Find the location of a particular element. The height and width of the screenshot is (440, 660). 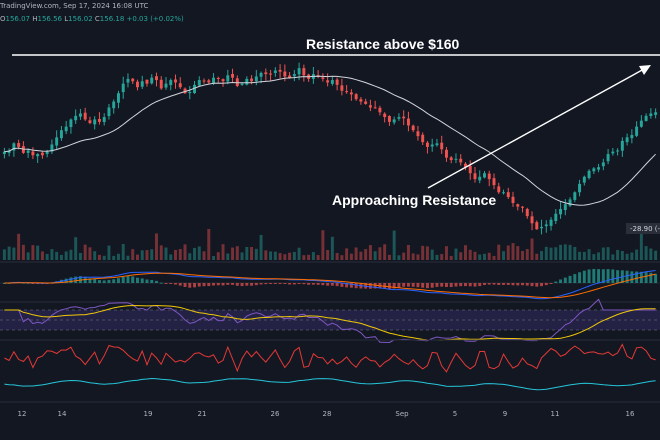

price-change-badge is located at coordinates (643, 228).